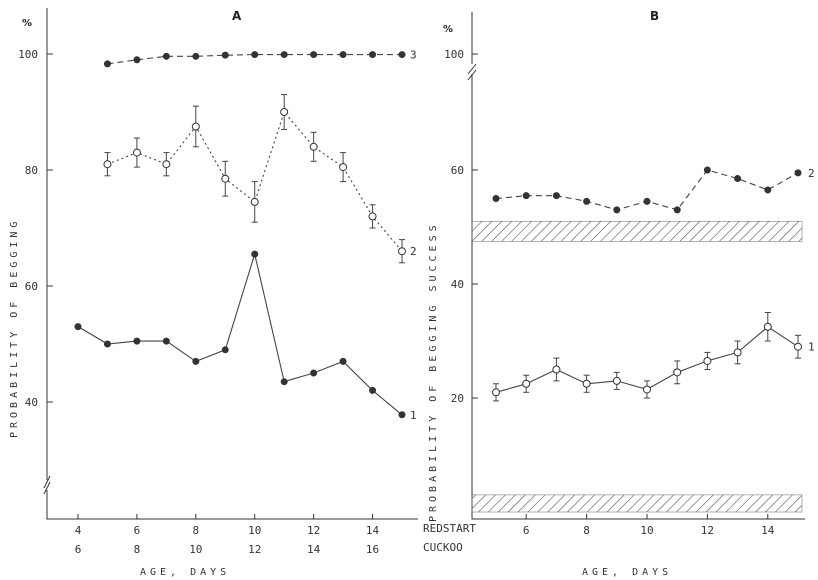 The image size is (818, 580). What do you see at coordinates (237, 16) in the screenshot?
I see `panel-a-title: A` at bounding box center [237, 16].